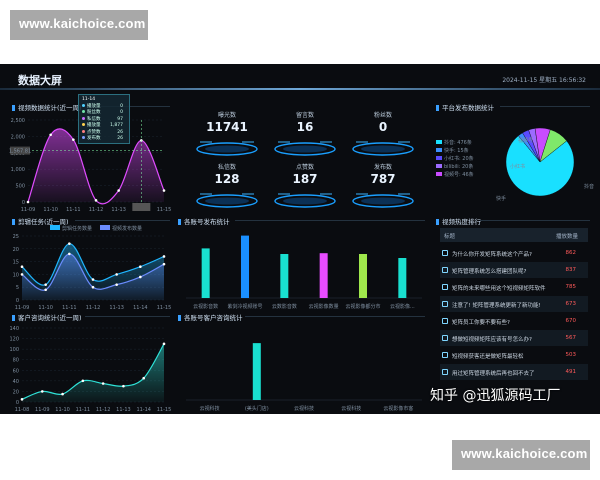 This screenshot has width=600, height=480. Describe the element at coordinates (16, 237) in the screenshot. I see `y-tick-label: 25` at that location.